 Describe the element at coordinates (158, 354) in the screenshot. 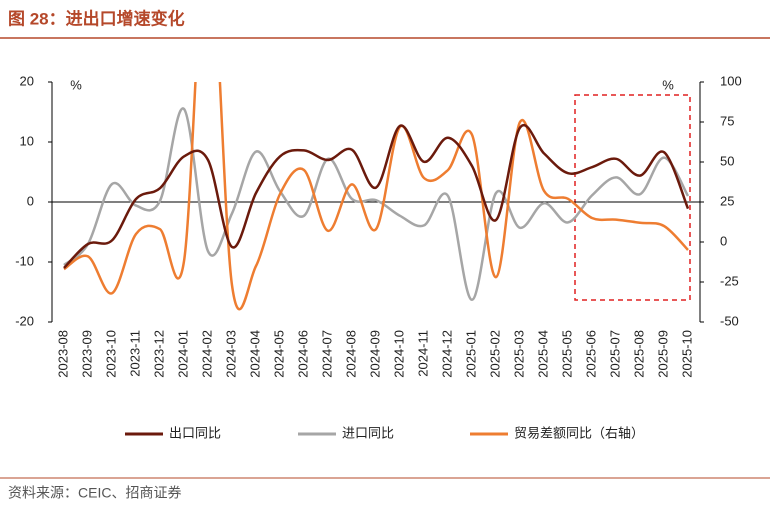

I see `x-tick-label: 2023-12` at that location.